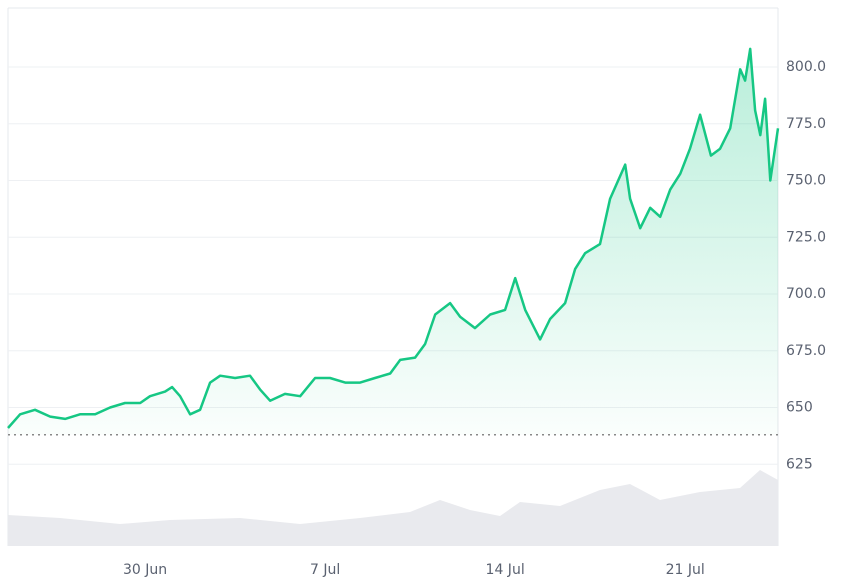 This screenshot has height=583, width=854. What do you see at coordinates (145, 570) in the screenshot?
I see `x-tick-label: 30 Jun` at bounding box center [145, 570].